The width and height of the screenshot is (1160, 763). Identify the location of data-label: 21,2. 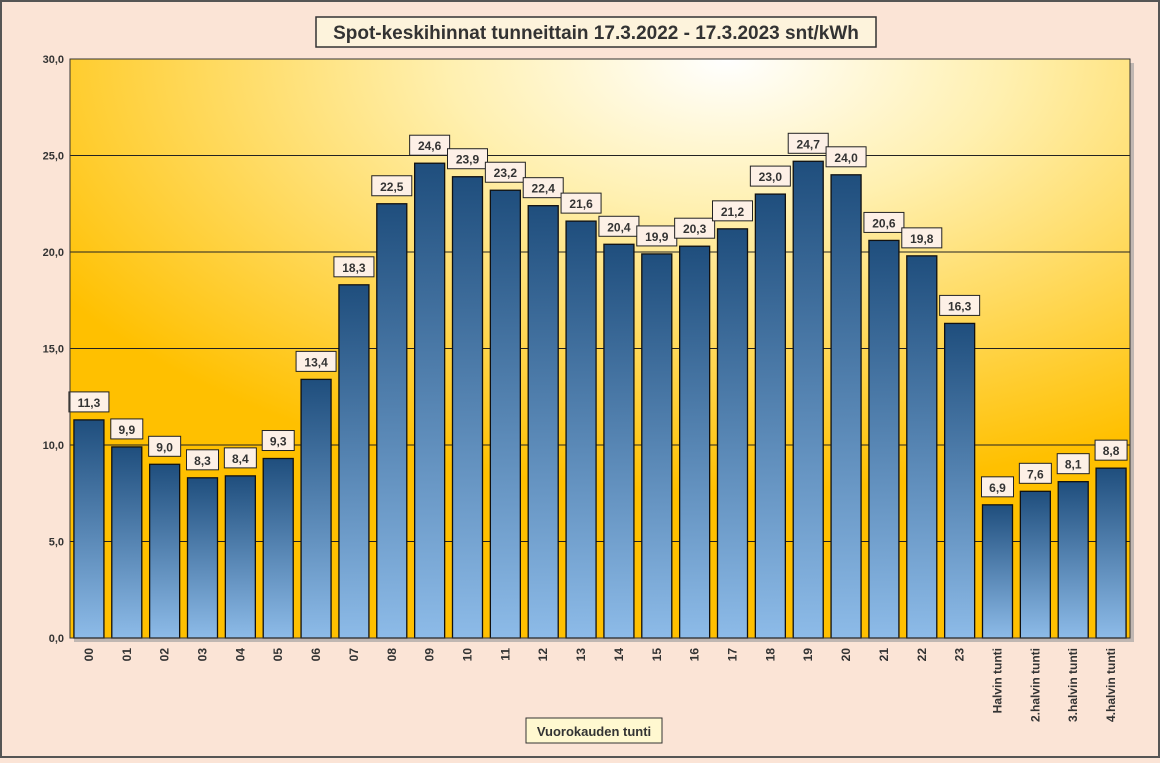
(733, 212).